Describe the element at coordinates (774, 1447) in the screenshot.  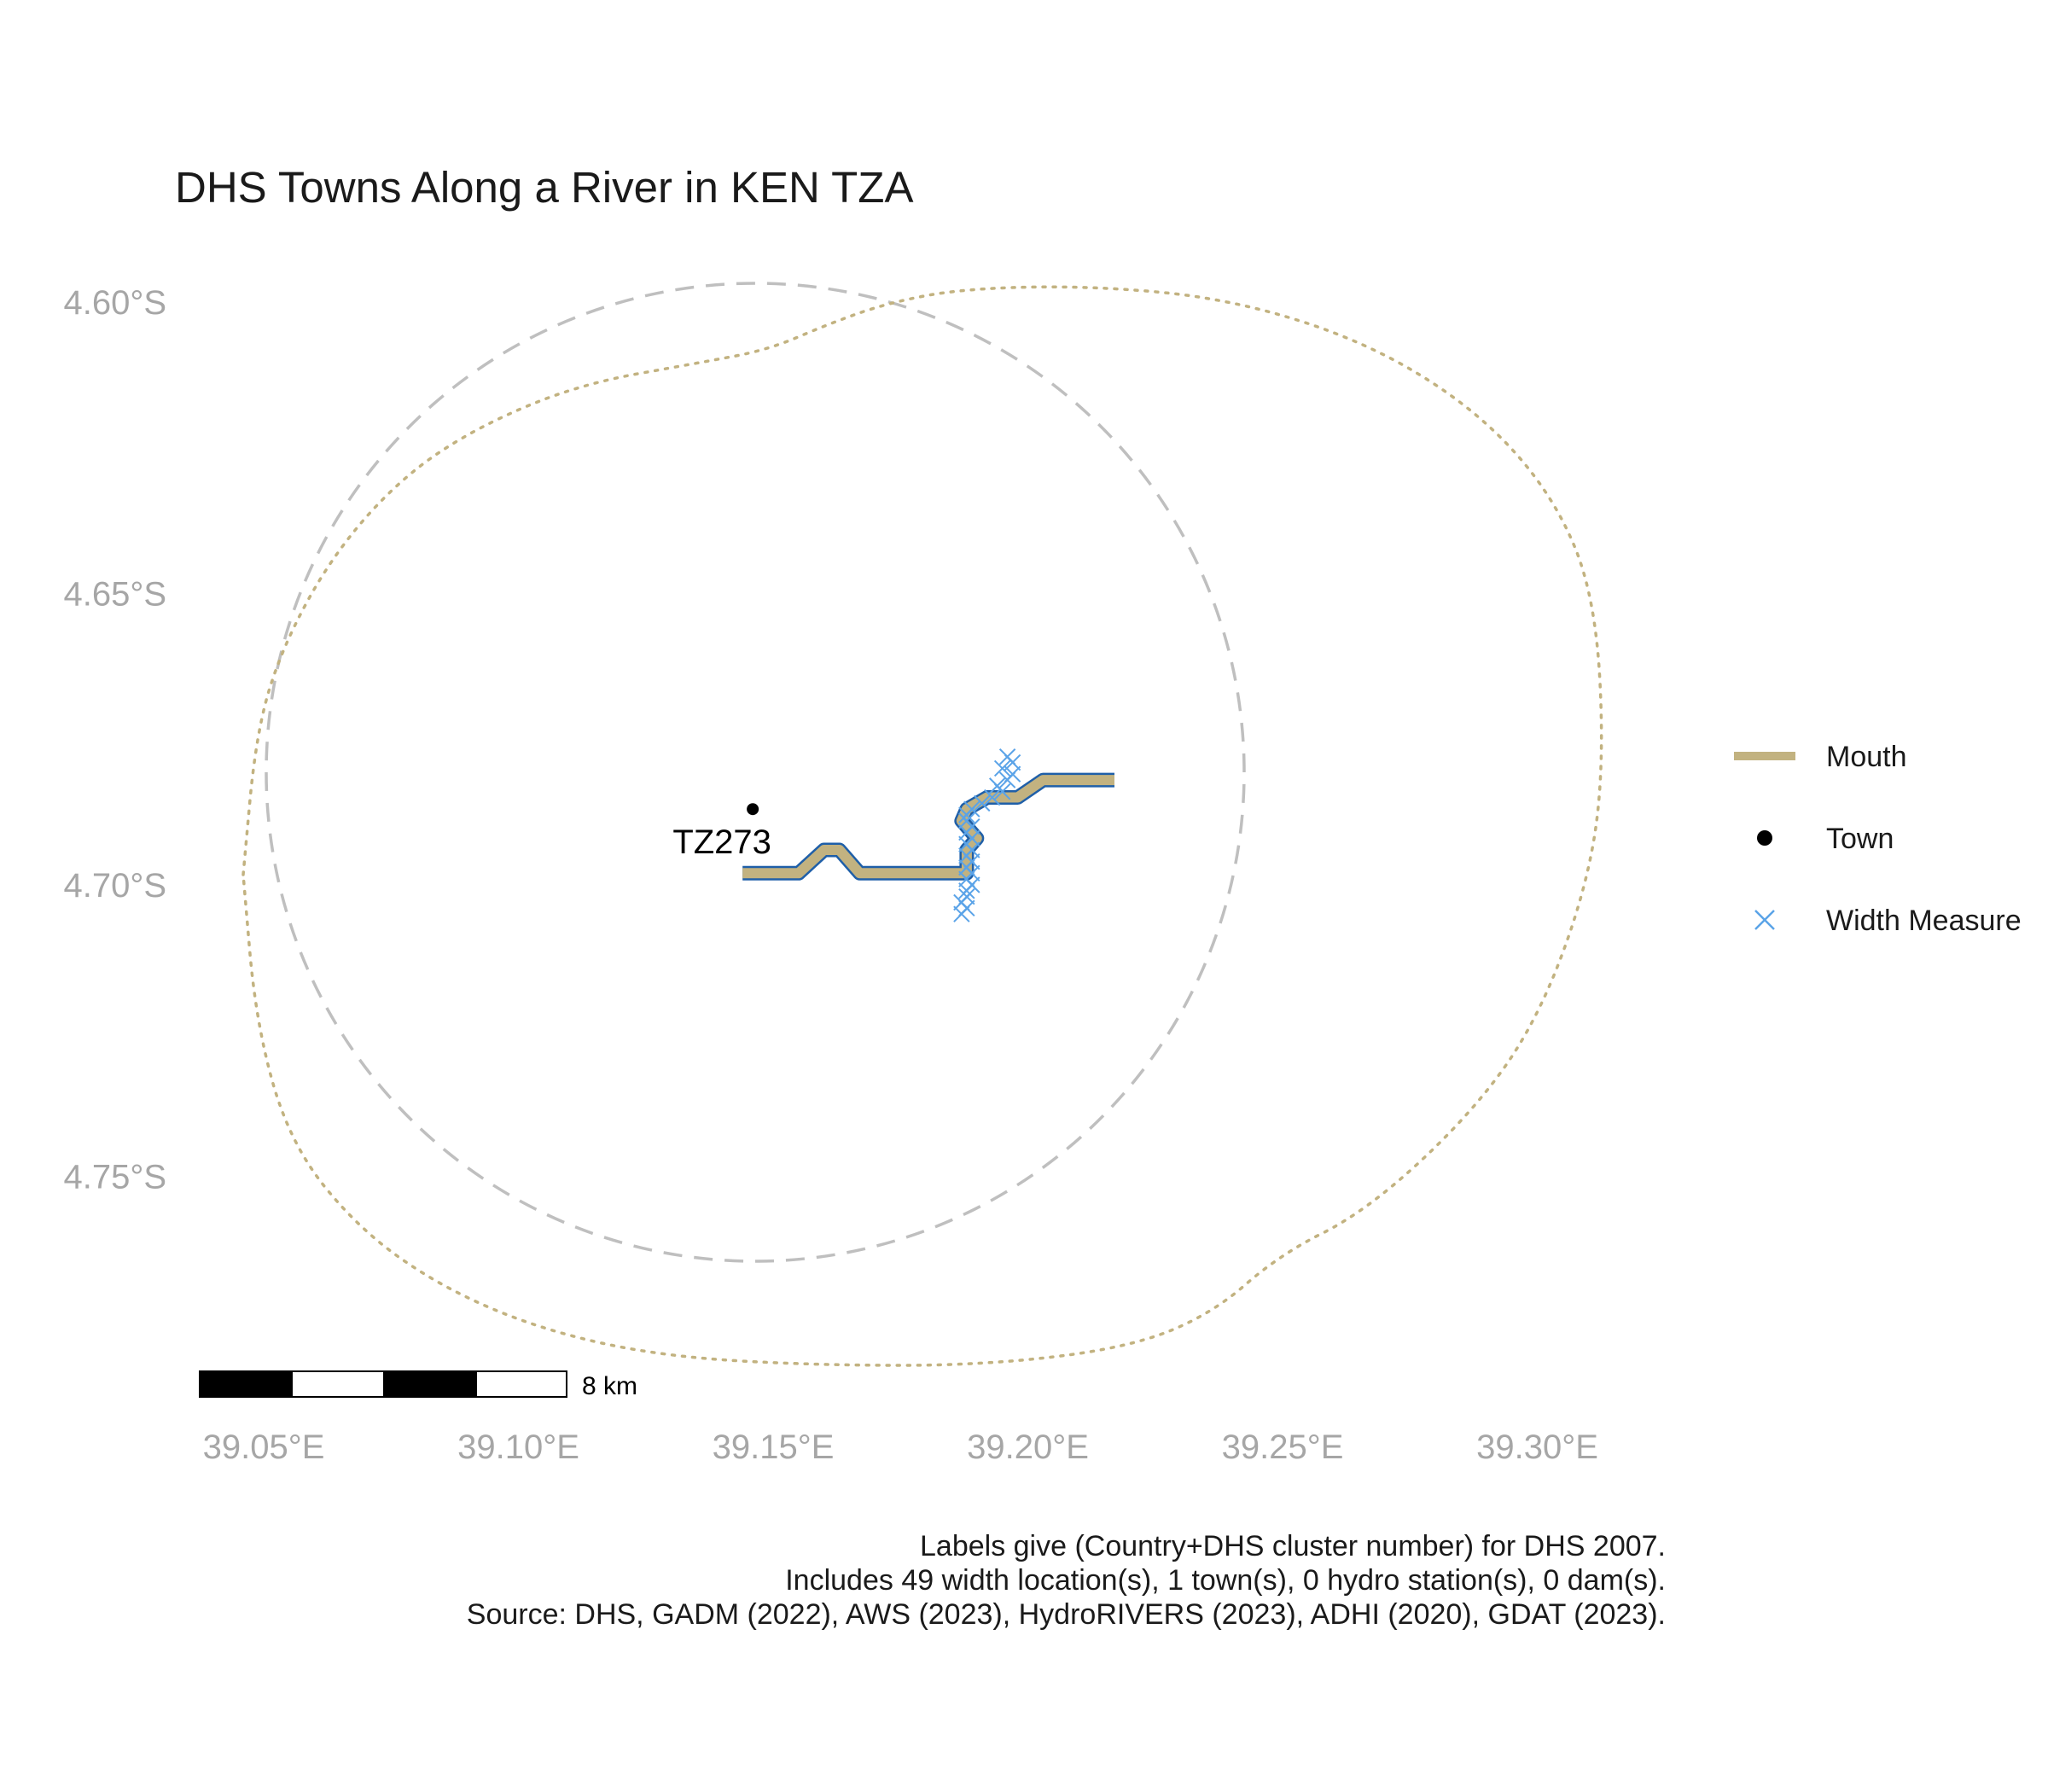
I see `x-tick-label: 39.15°E` at that location.